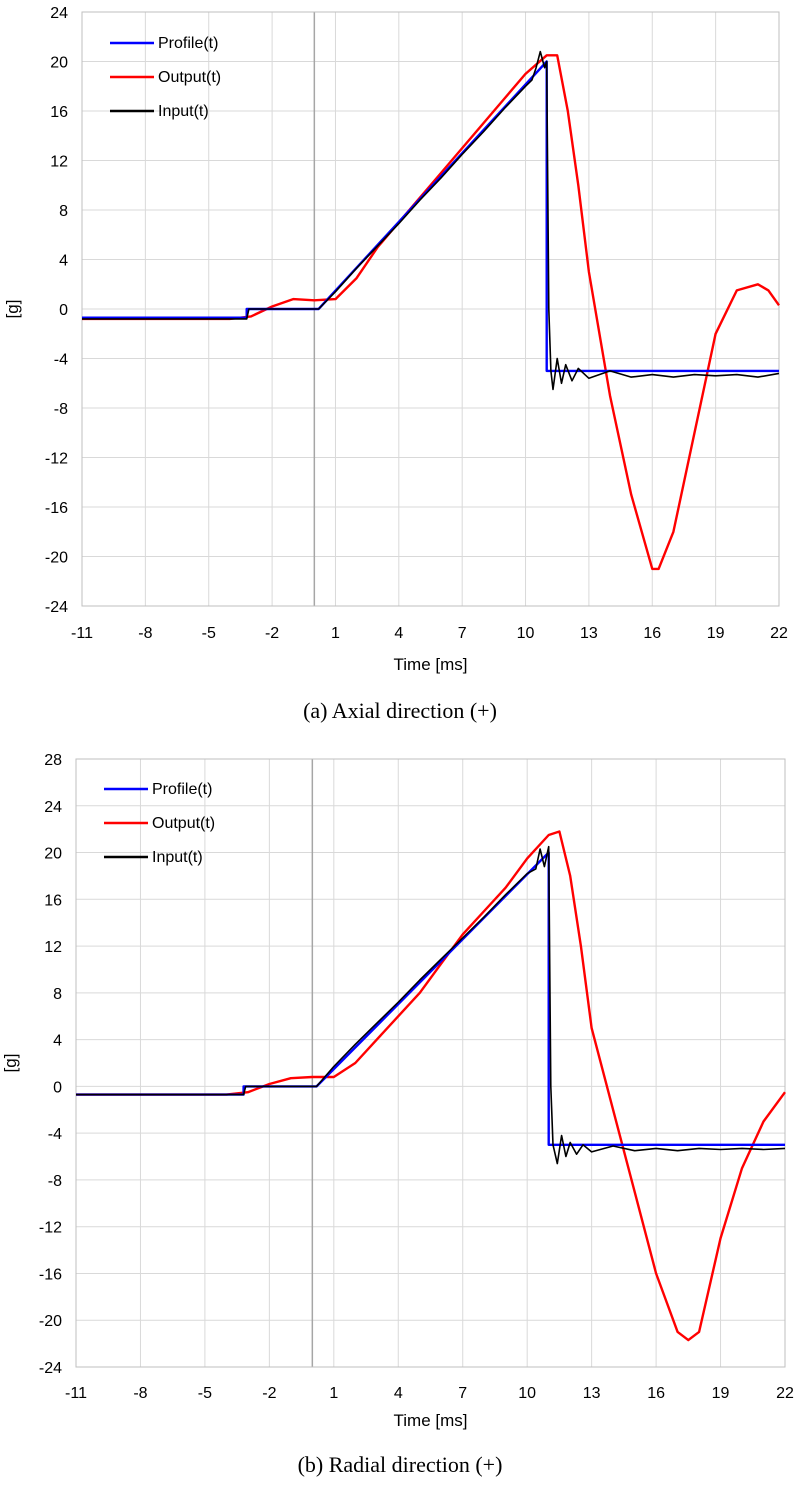  Describe the element at coordinates (400, 710) in the screenshot. I see `chart-a-caption: (a) Axial direction (+)` at that location.